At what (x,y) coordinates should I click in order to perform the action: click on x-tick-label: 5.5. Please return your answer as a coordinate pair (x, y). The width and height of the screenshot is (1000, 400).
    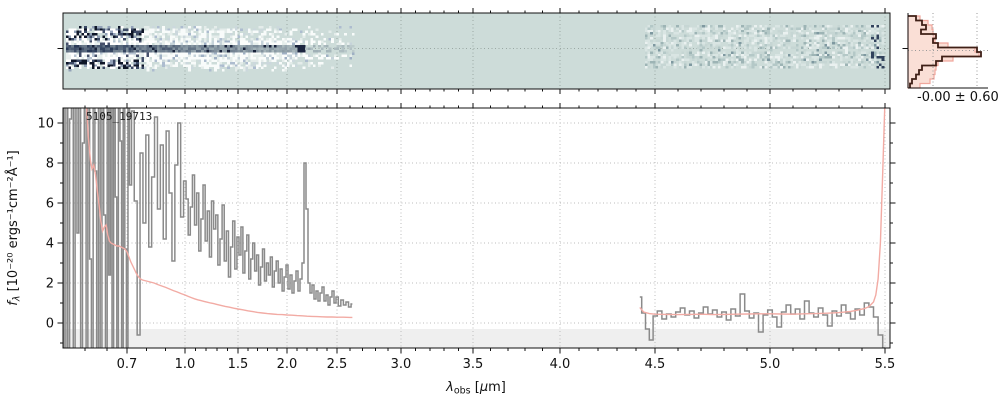
    Looking at the image, I should click on (885, 364).